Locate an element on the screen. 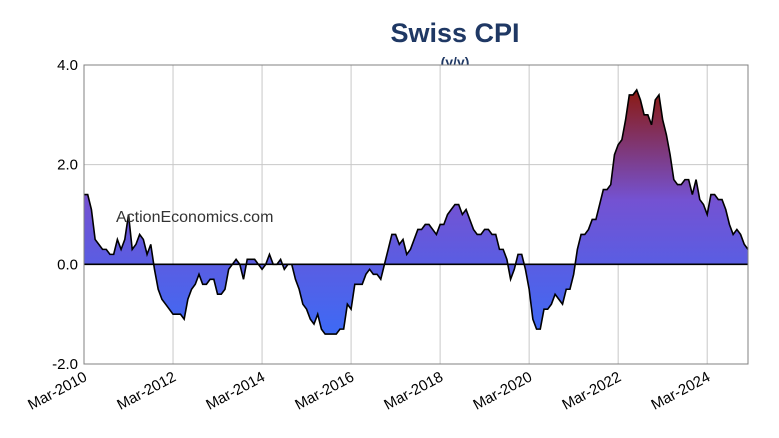 This screenshot has width=779, height=438. y-tick-label: 0.0 is located at coordinates (67, 264).